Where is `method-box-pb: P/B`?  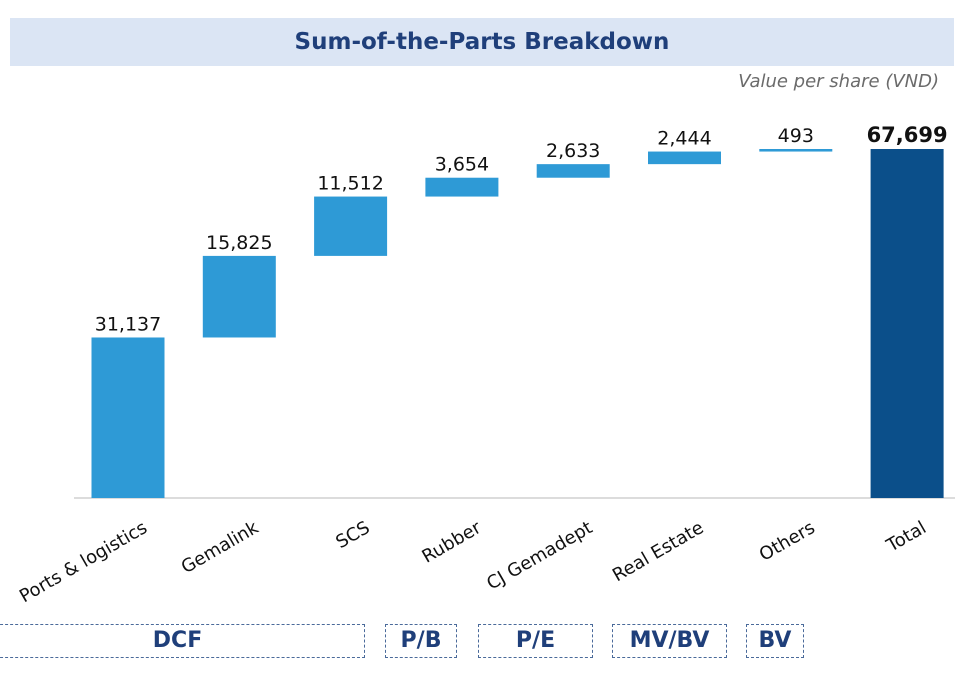 method-box-pb: P/B is located at coordinates (421, 641).